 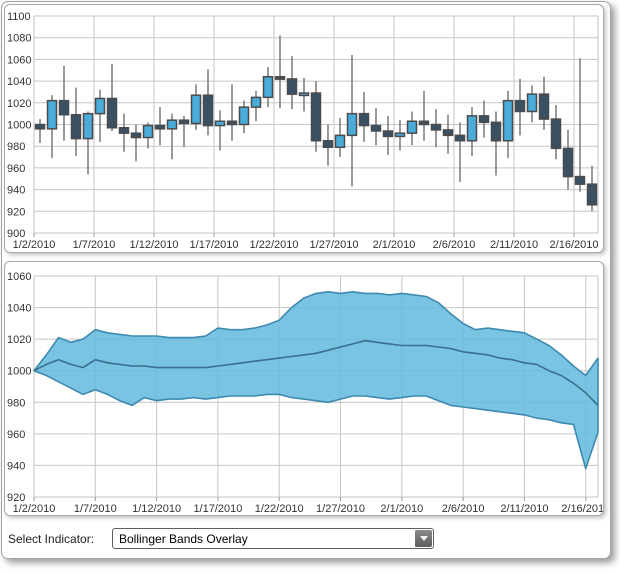 What do you see at coordinates (183, 539) in the screenshot?
I see `indicator-dropdown-value: Bollinger Bands Overlay` at bounding box center [183, 539].